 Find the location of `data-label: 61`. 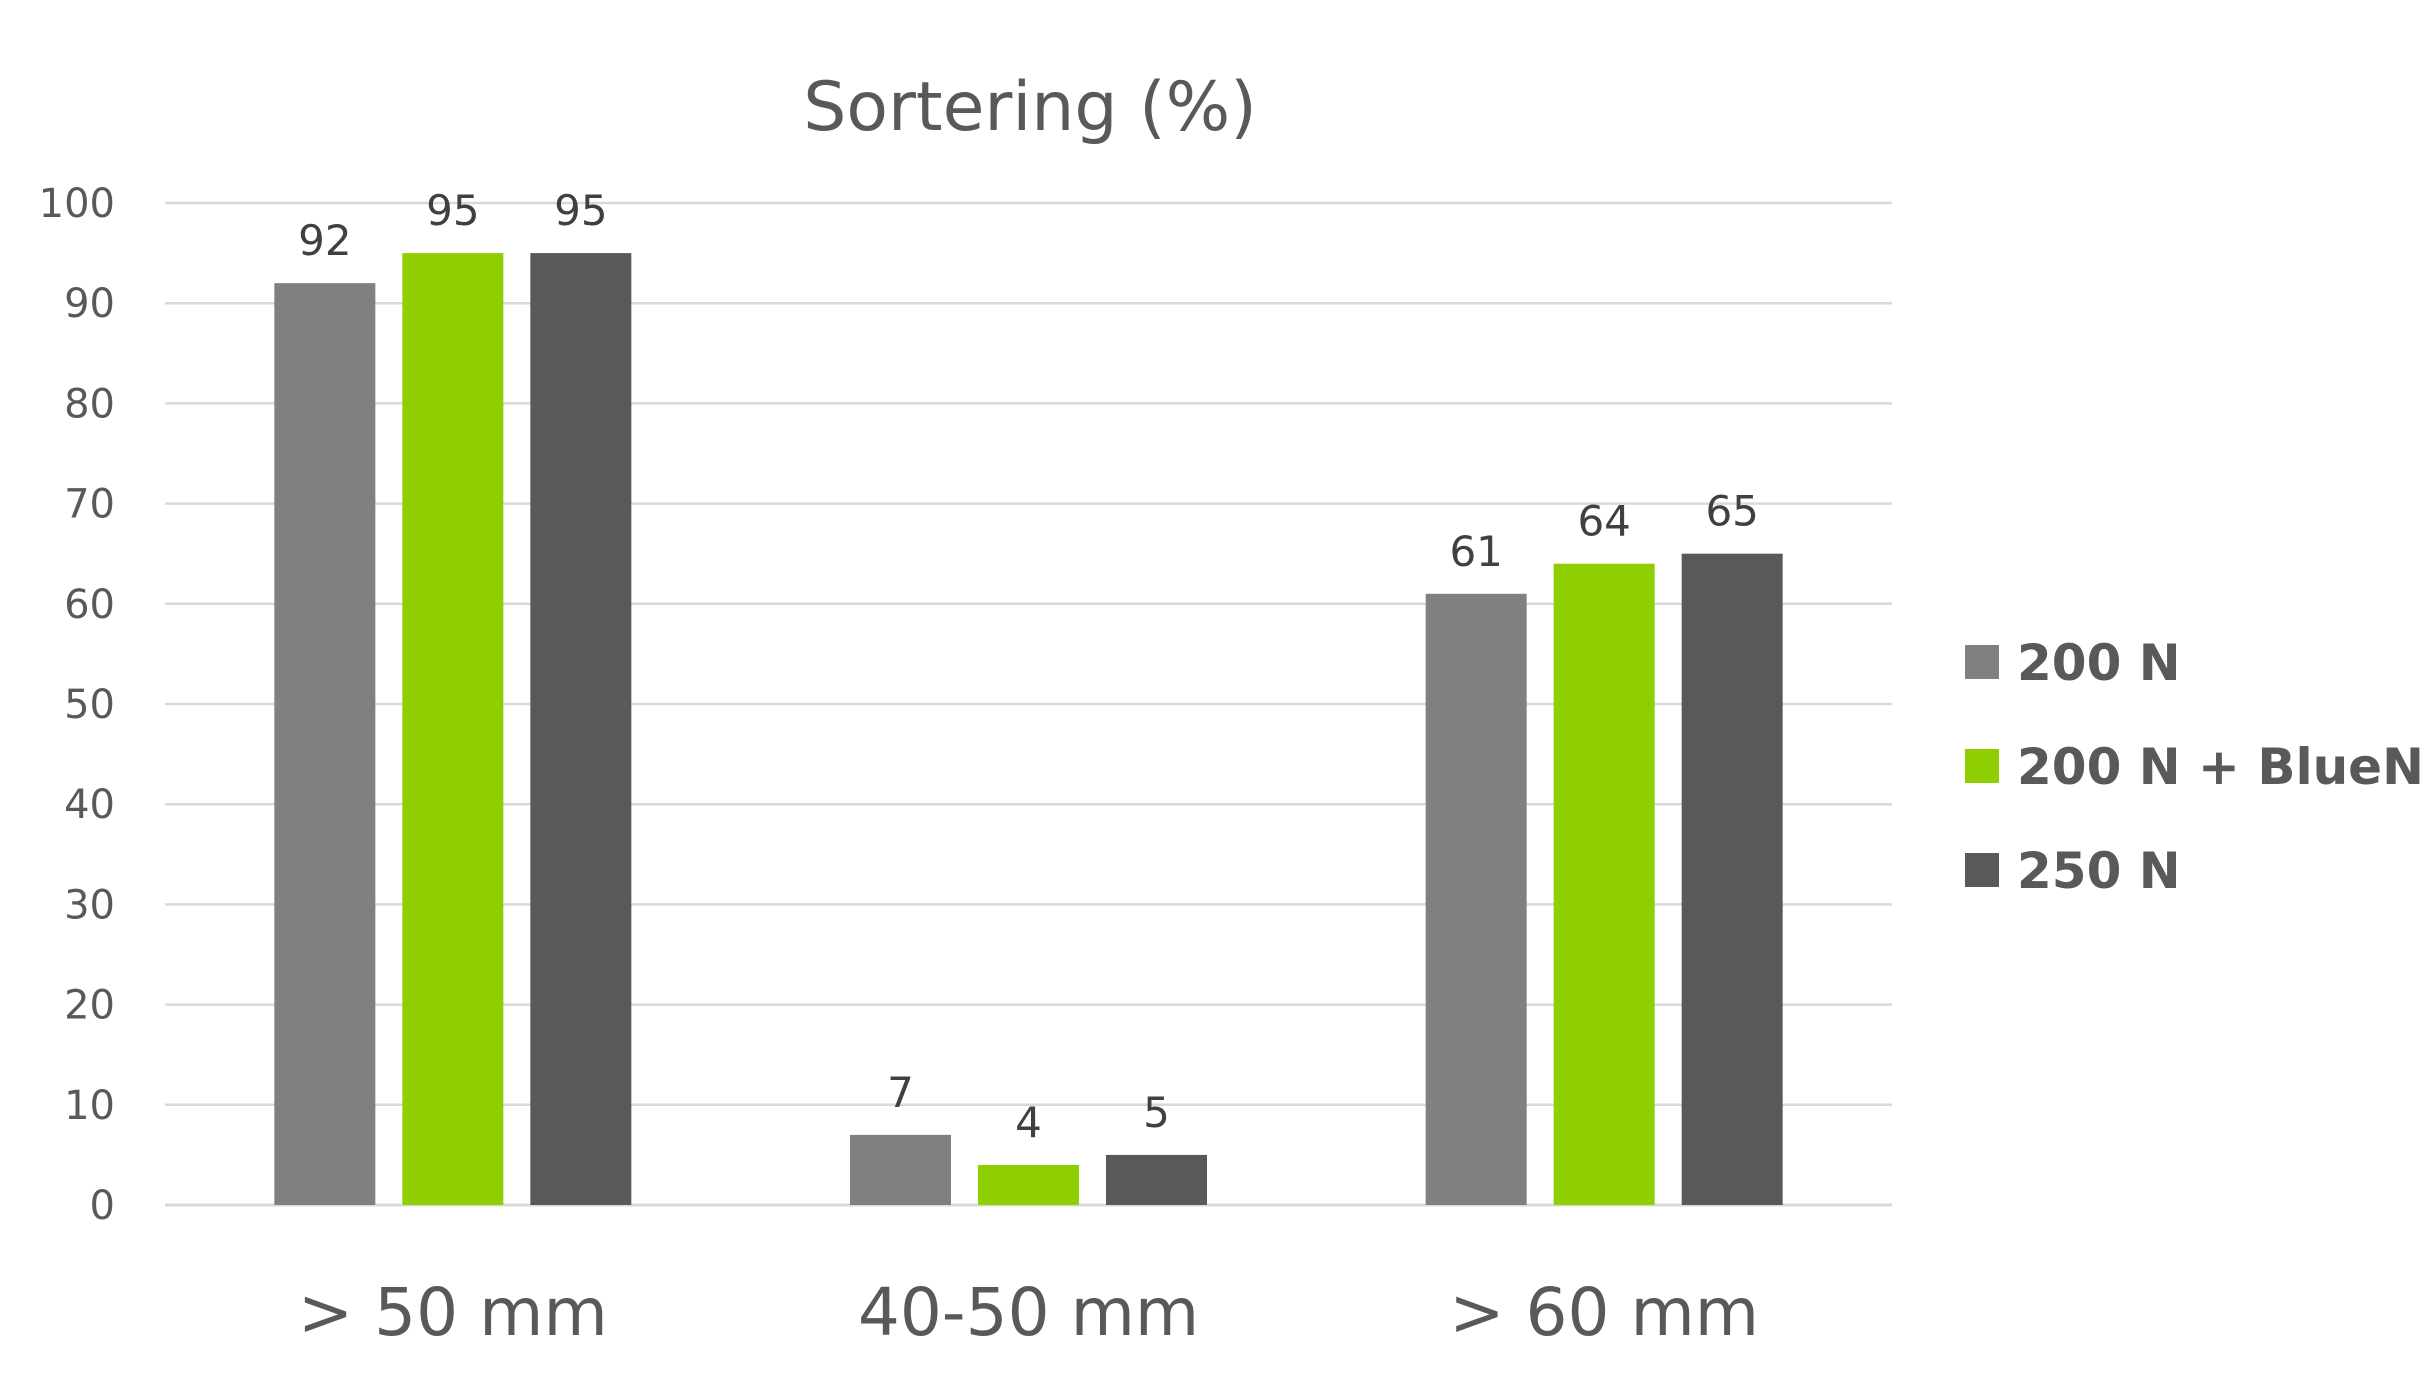

data-label: 61 is located at coordinates (1475, 551).